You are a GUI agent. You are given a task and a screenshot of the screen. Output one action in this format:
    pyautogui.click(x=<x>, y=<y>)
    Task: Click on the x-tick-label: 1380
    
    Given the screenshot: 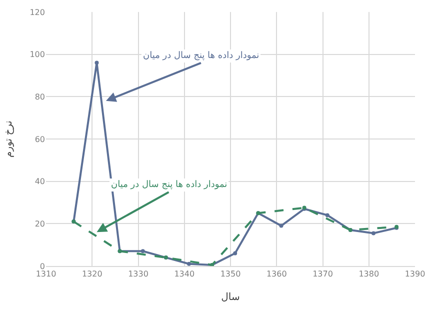 What is the action you would take?
    pyautogui.click(x=369, y=274)
    